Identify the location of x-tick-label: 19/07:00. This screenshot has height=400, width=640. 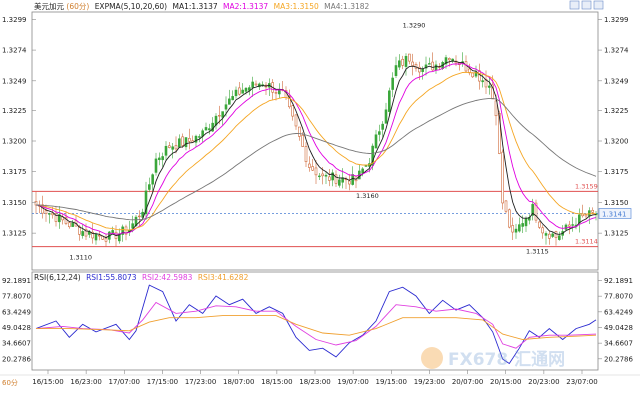
(352, 382).